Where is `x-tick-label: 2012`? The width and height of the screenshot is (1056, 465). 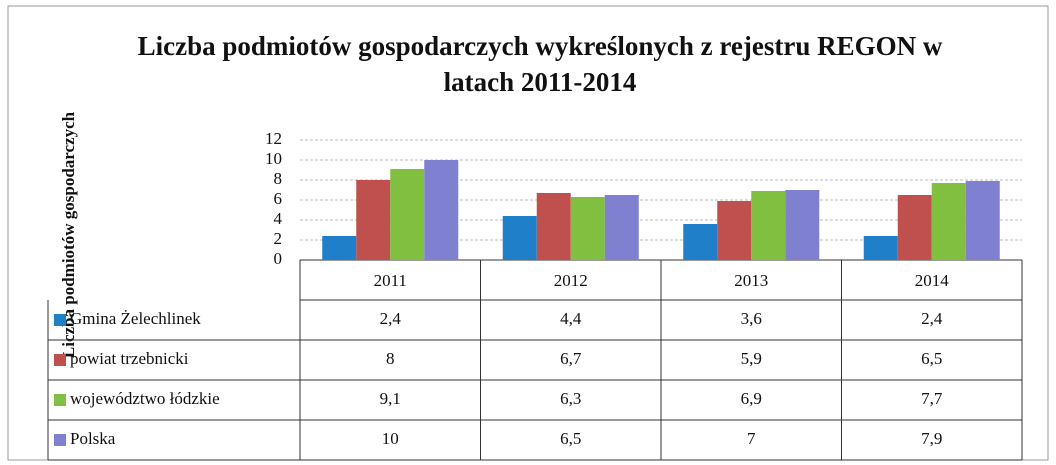
x-tick-label: 2012 is located at coordinates (571, 280).